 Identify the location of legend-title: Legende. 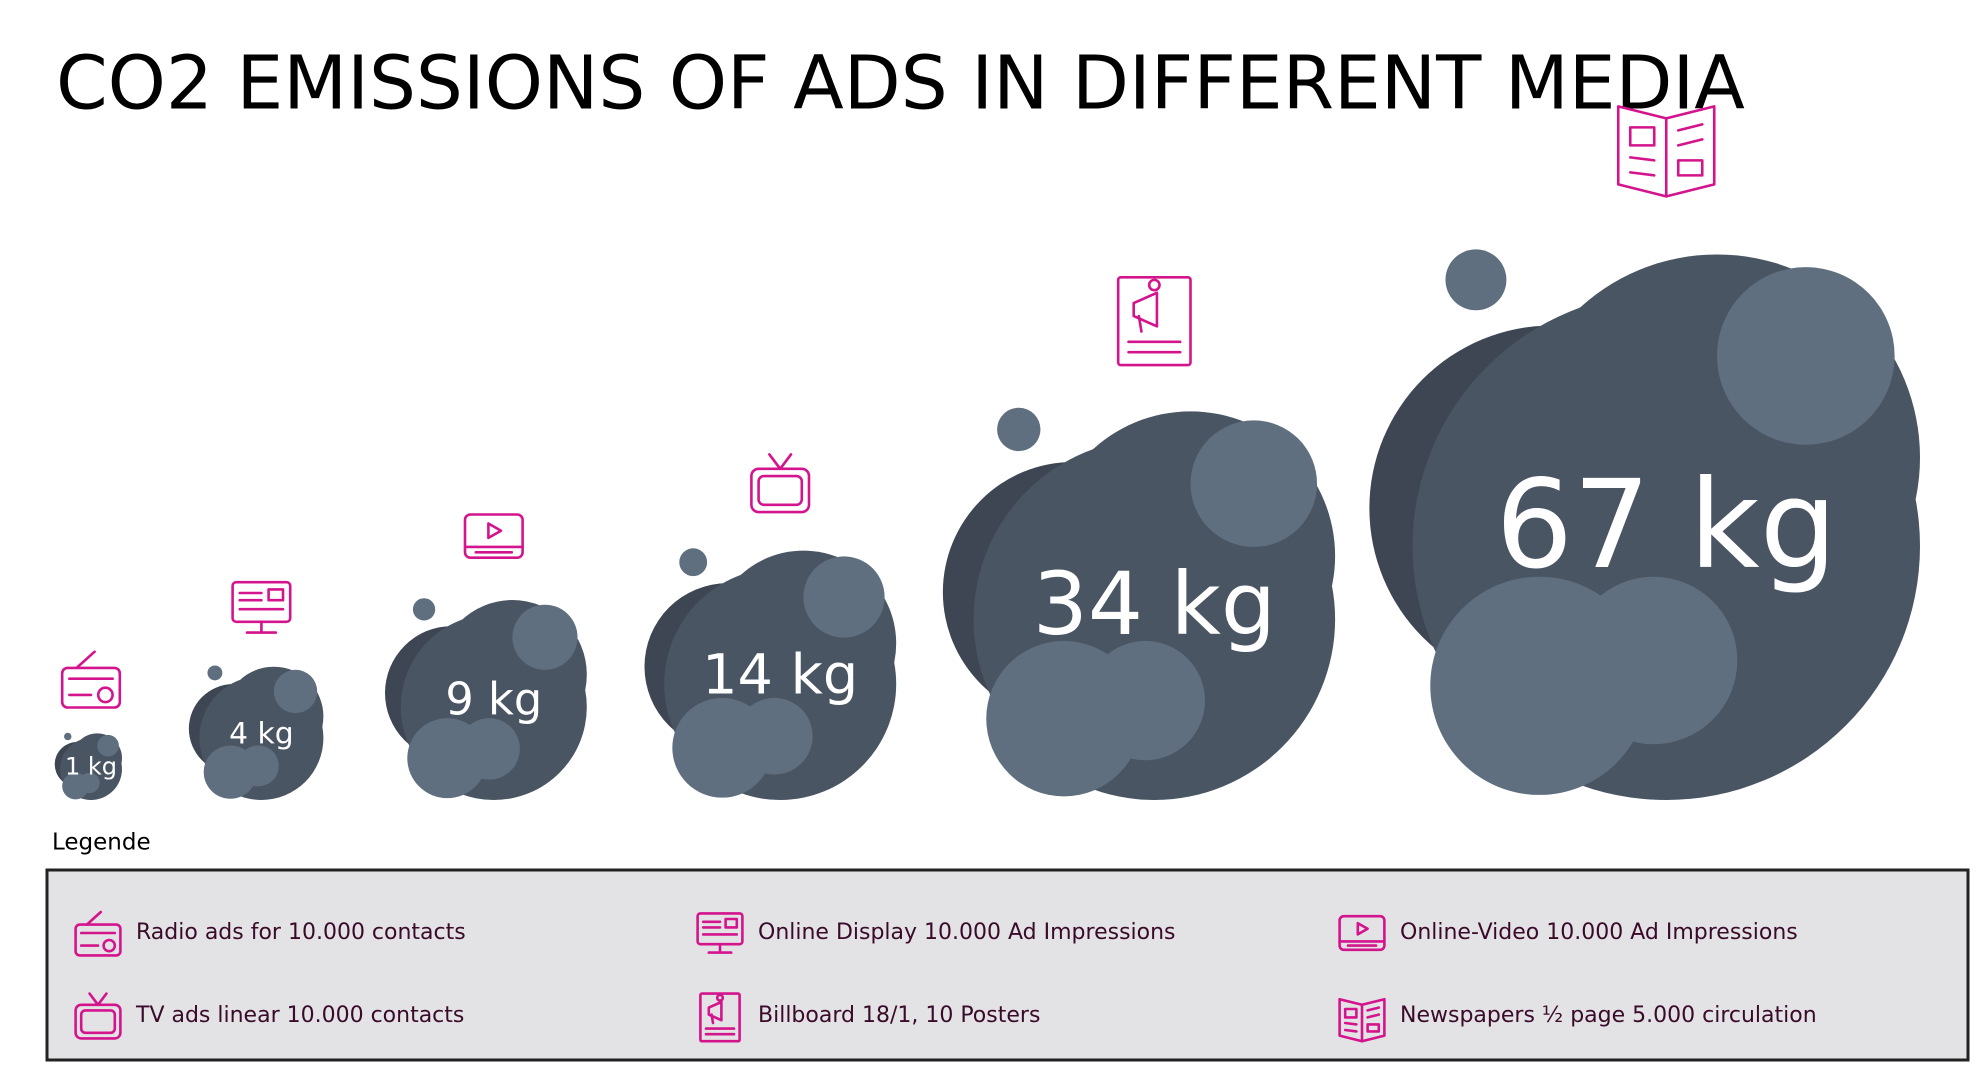
(101, 843).